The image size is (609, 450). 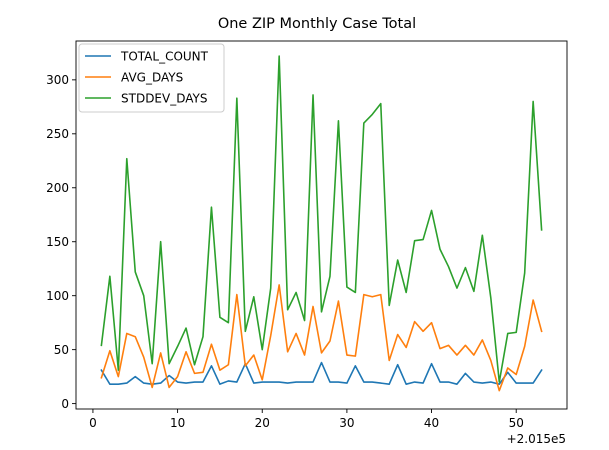 What do you see at coordinates (61, 350) in the screenshot?
I see `y-tick-label: 50` at bounding box center [61, 350].